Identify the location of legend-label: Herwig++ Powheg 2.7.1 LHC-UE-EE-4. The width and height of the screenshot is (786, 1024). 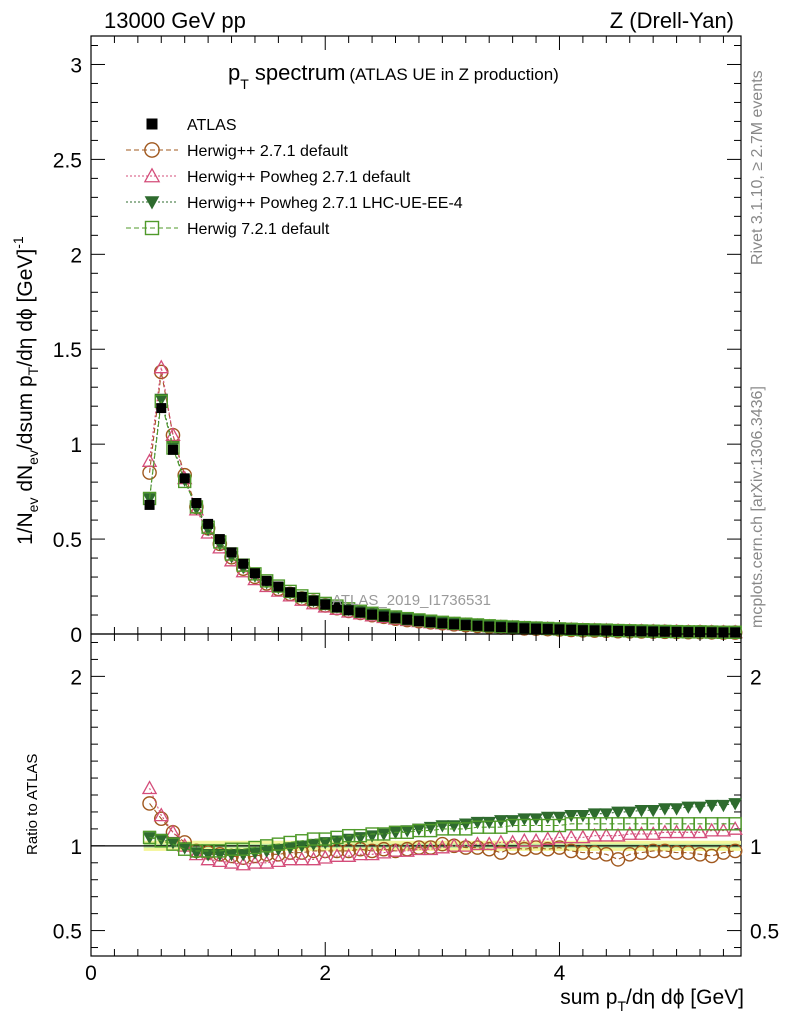
(325, 203).